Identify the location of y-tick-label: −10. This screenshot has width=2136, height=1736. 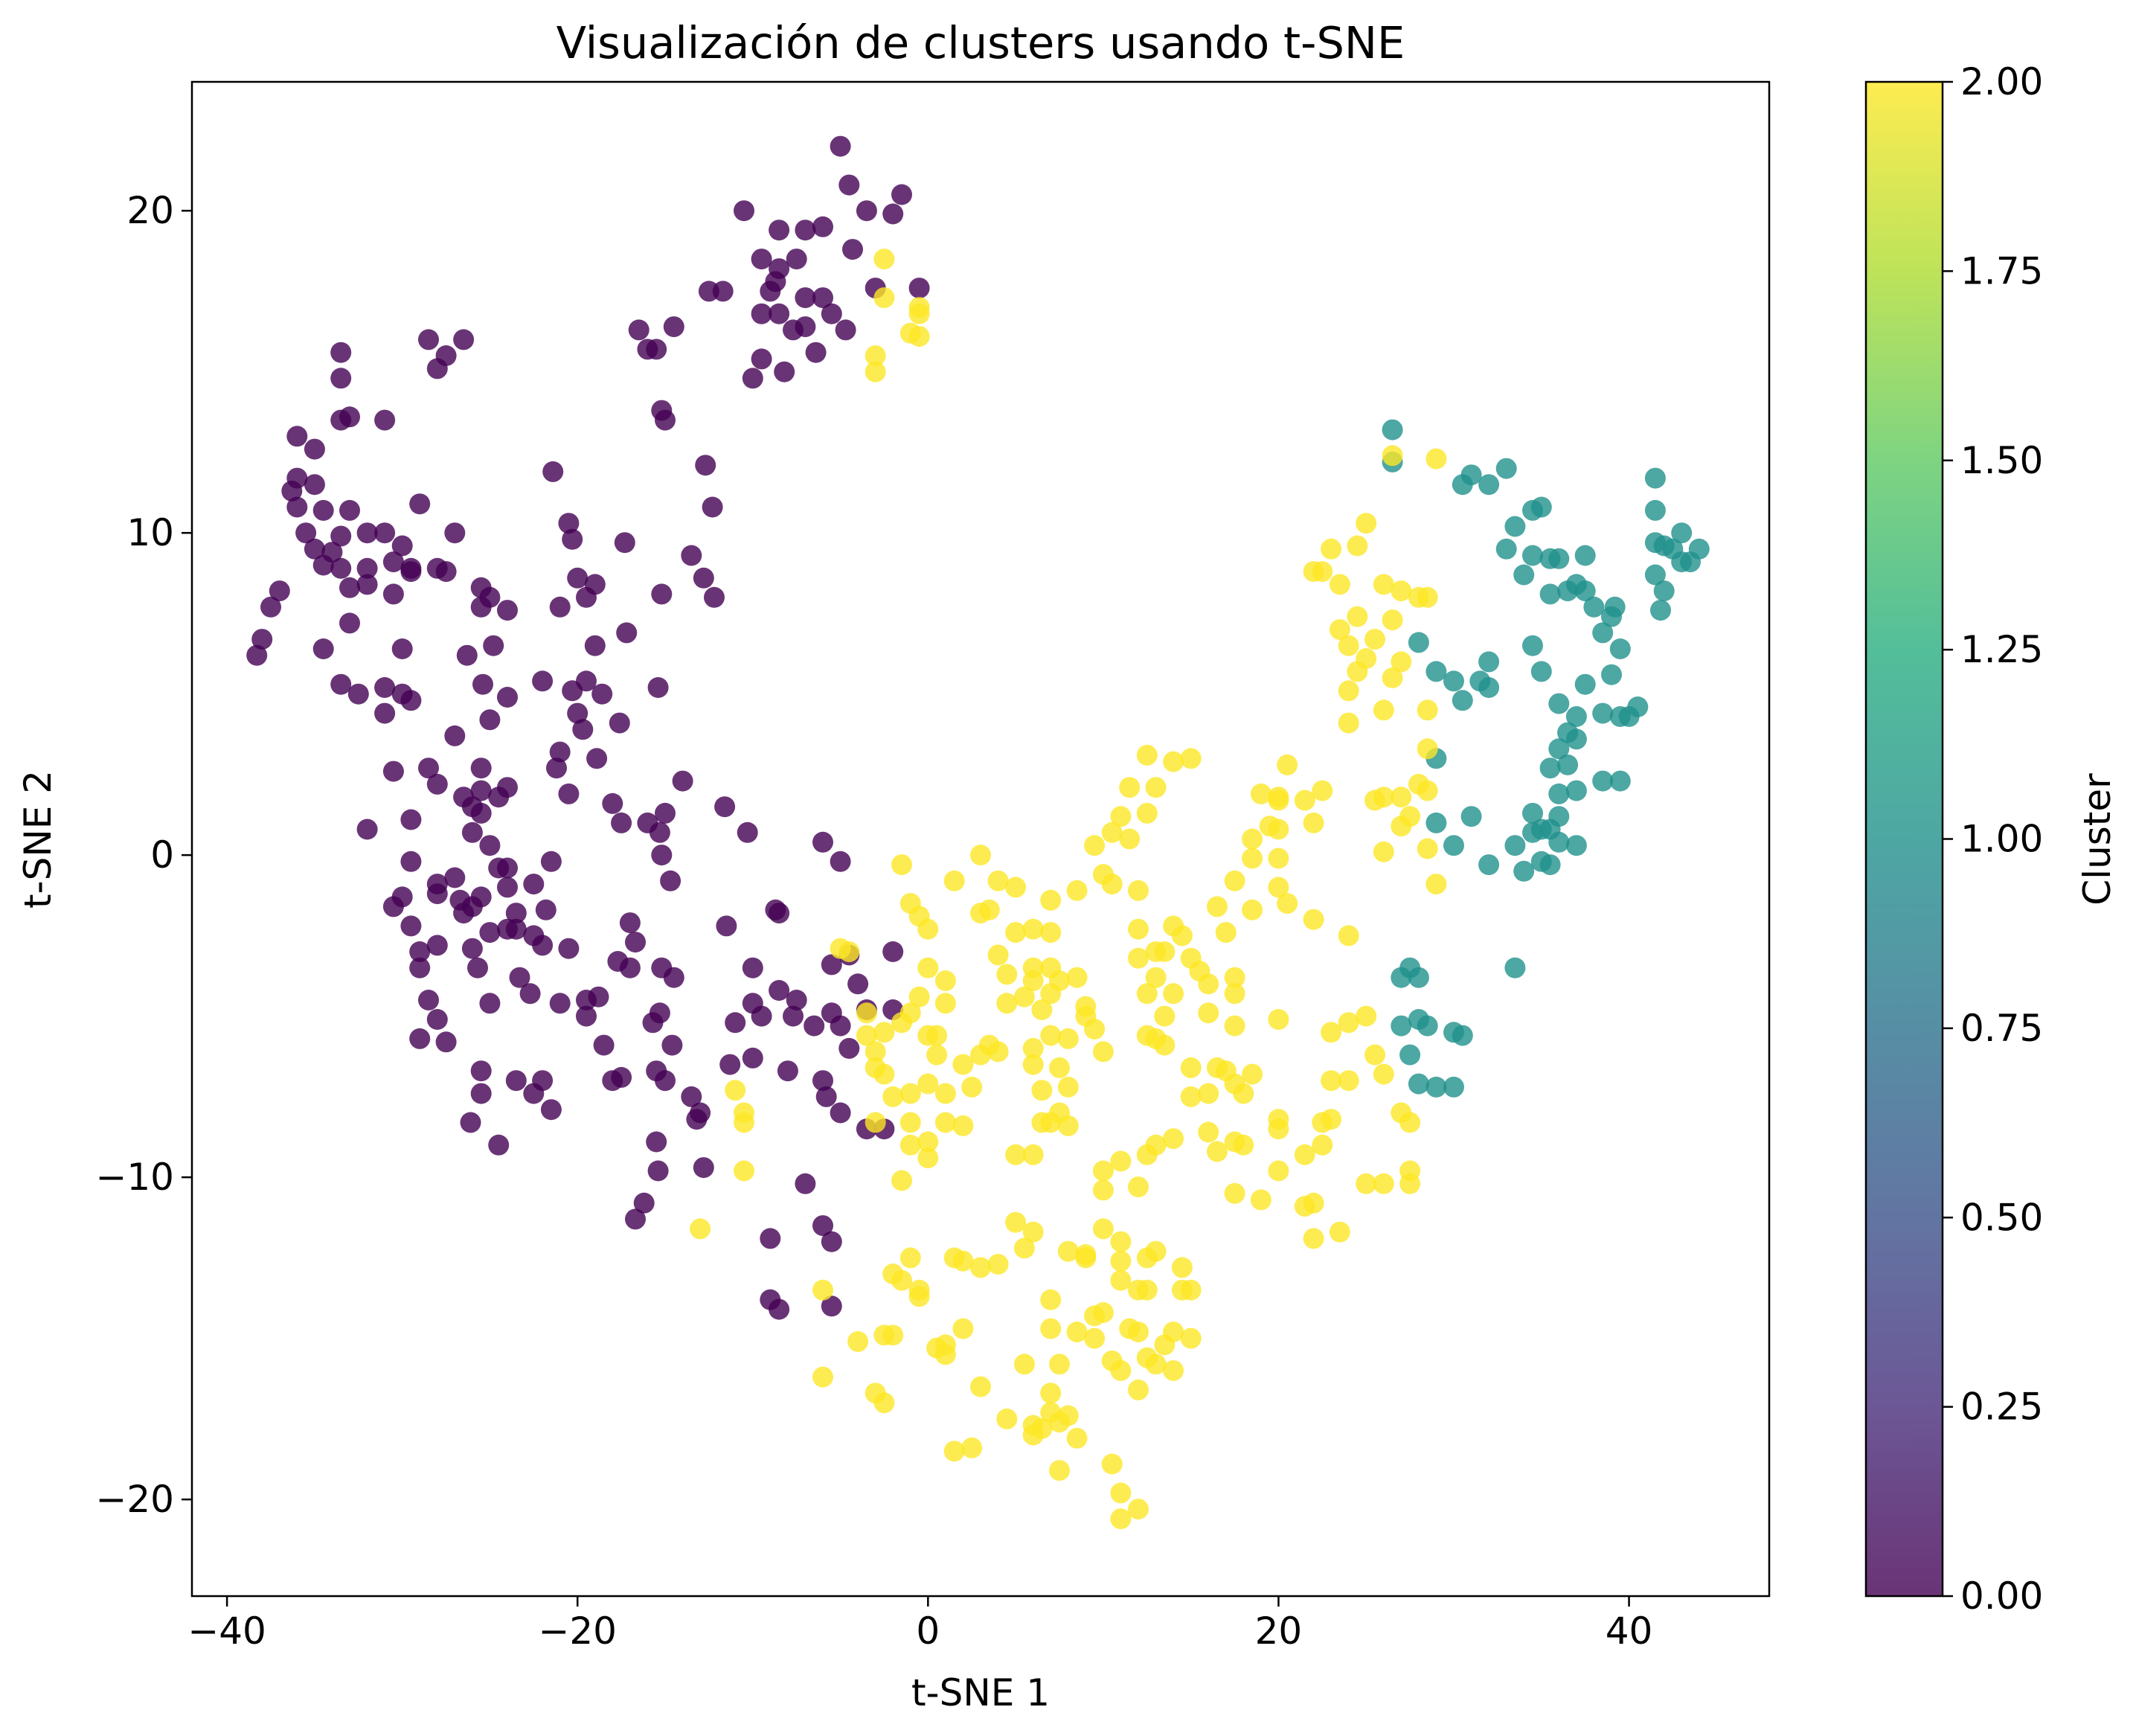
(134, 1178).